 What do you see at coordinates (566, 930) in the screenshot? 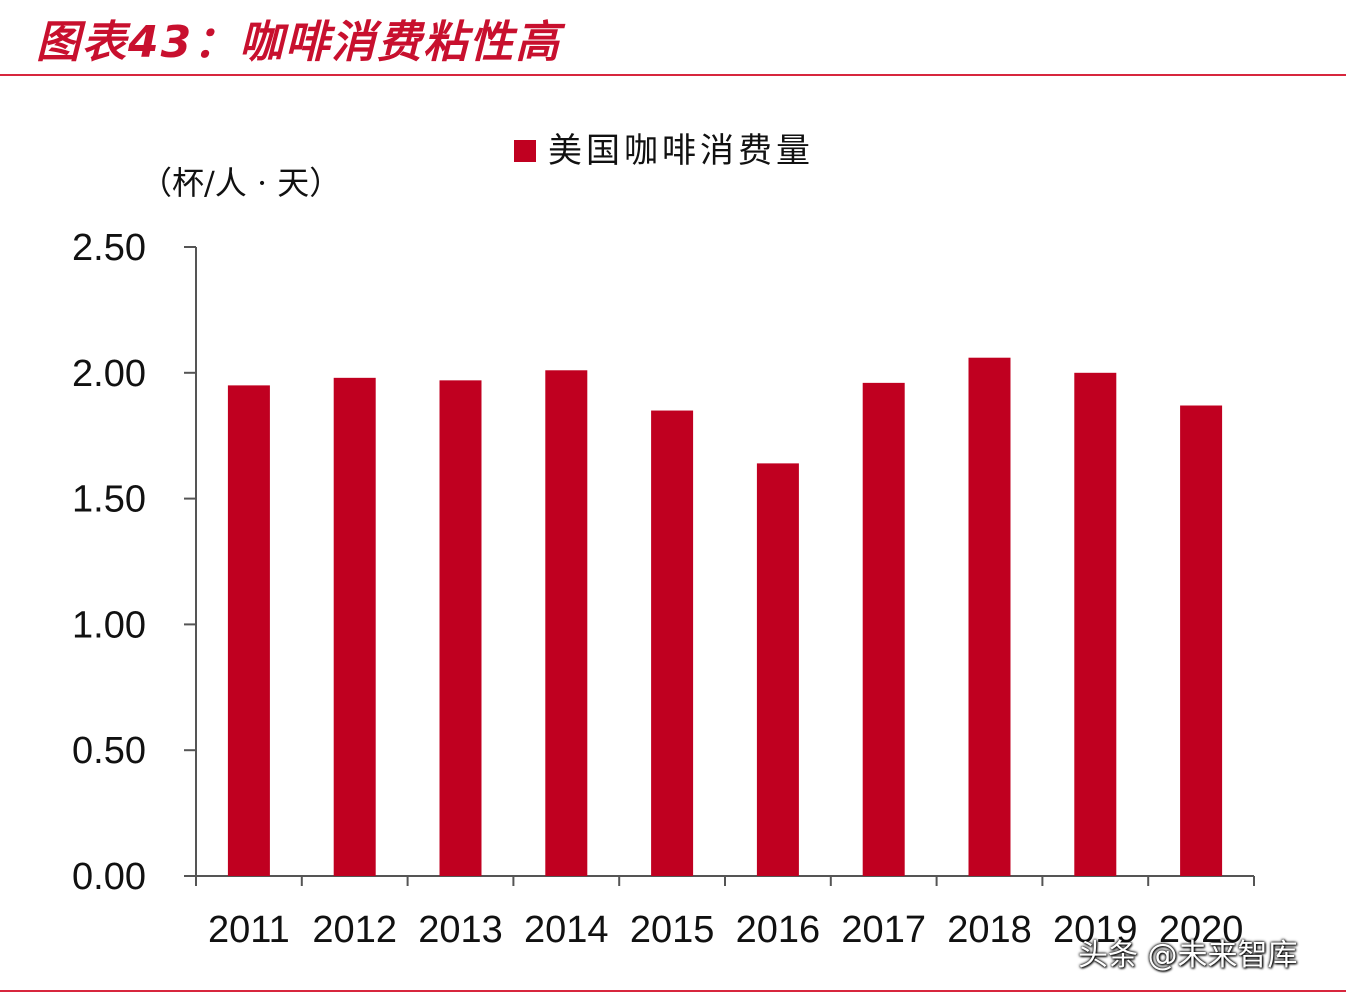
I see `x-tick-label: 2014` at bounding box center [566, 930].